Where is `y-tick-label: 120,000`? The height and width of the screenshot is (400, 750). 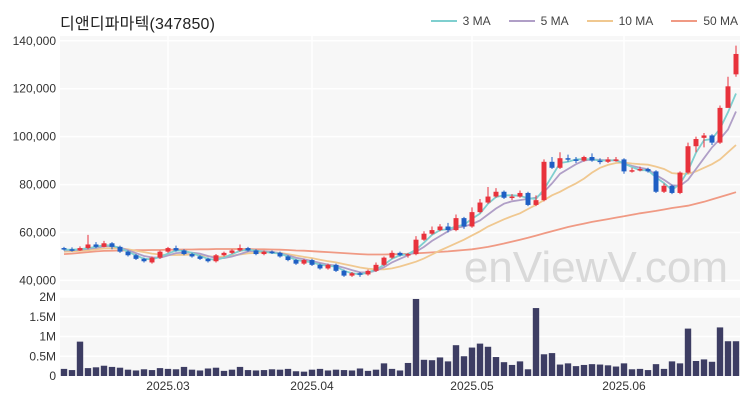 y-tick-label: 120,000 is located at coordinates (35, 89).